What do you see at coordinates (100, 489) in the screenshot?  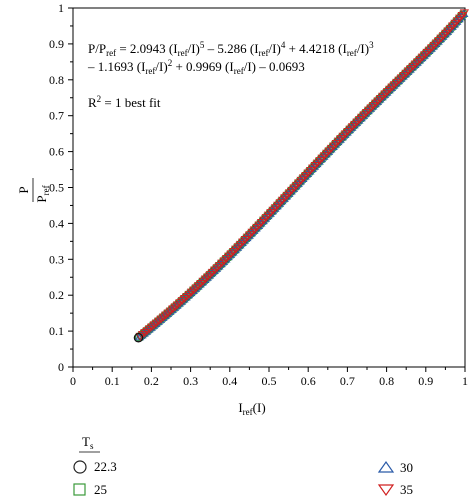 I see `legend-label: 25` at bounding box center [100, 489].